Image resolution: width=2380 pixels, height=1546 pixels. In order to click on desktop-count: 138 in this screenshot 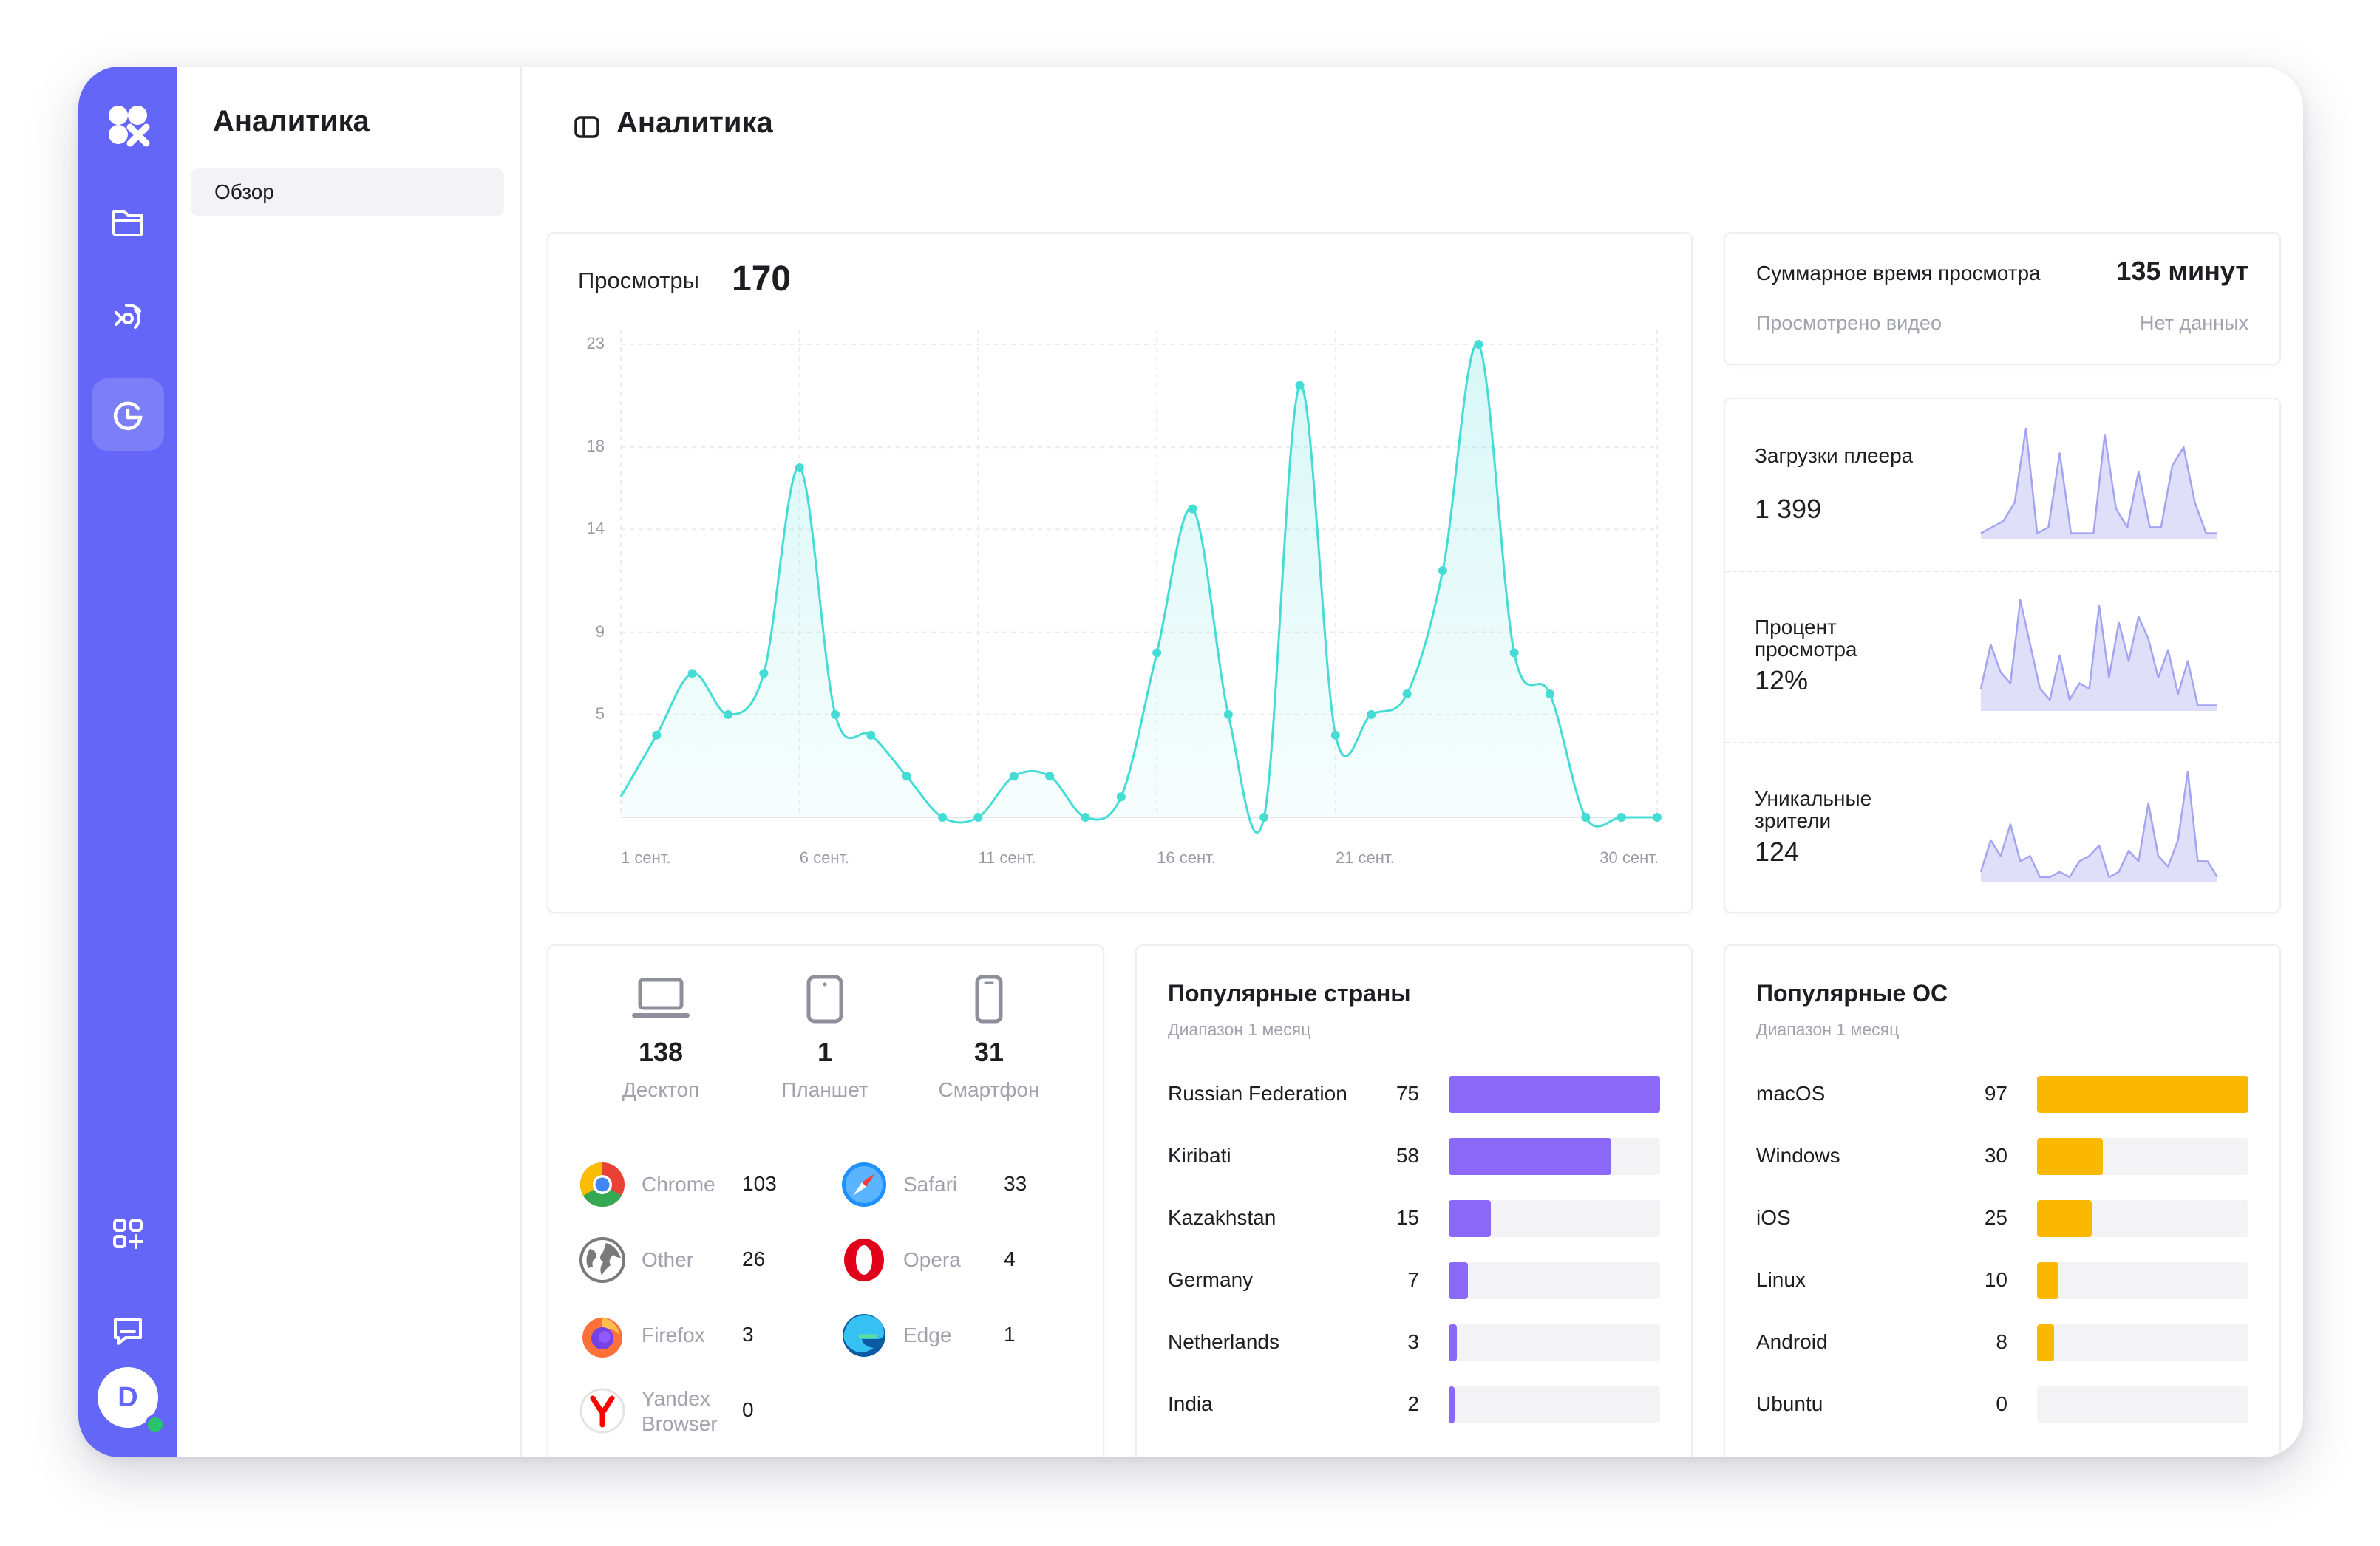, I will do `click(661, 1052)`.